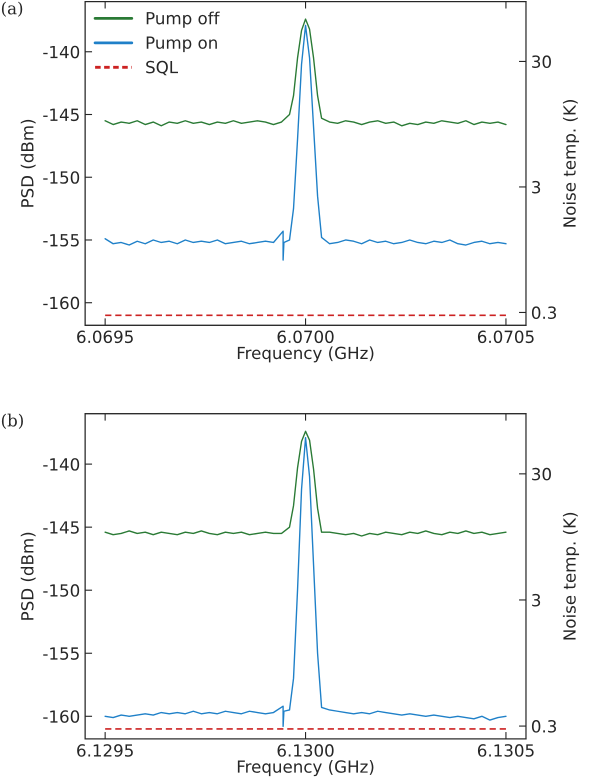 The image size is (591, 782). What do you see at coordinates (181, 44) in the screenshot?
I see `legend-label: Pump on` at bounding box center [181, 44].